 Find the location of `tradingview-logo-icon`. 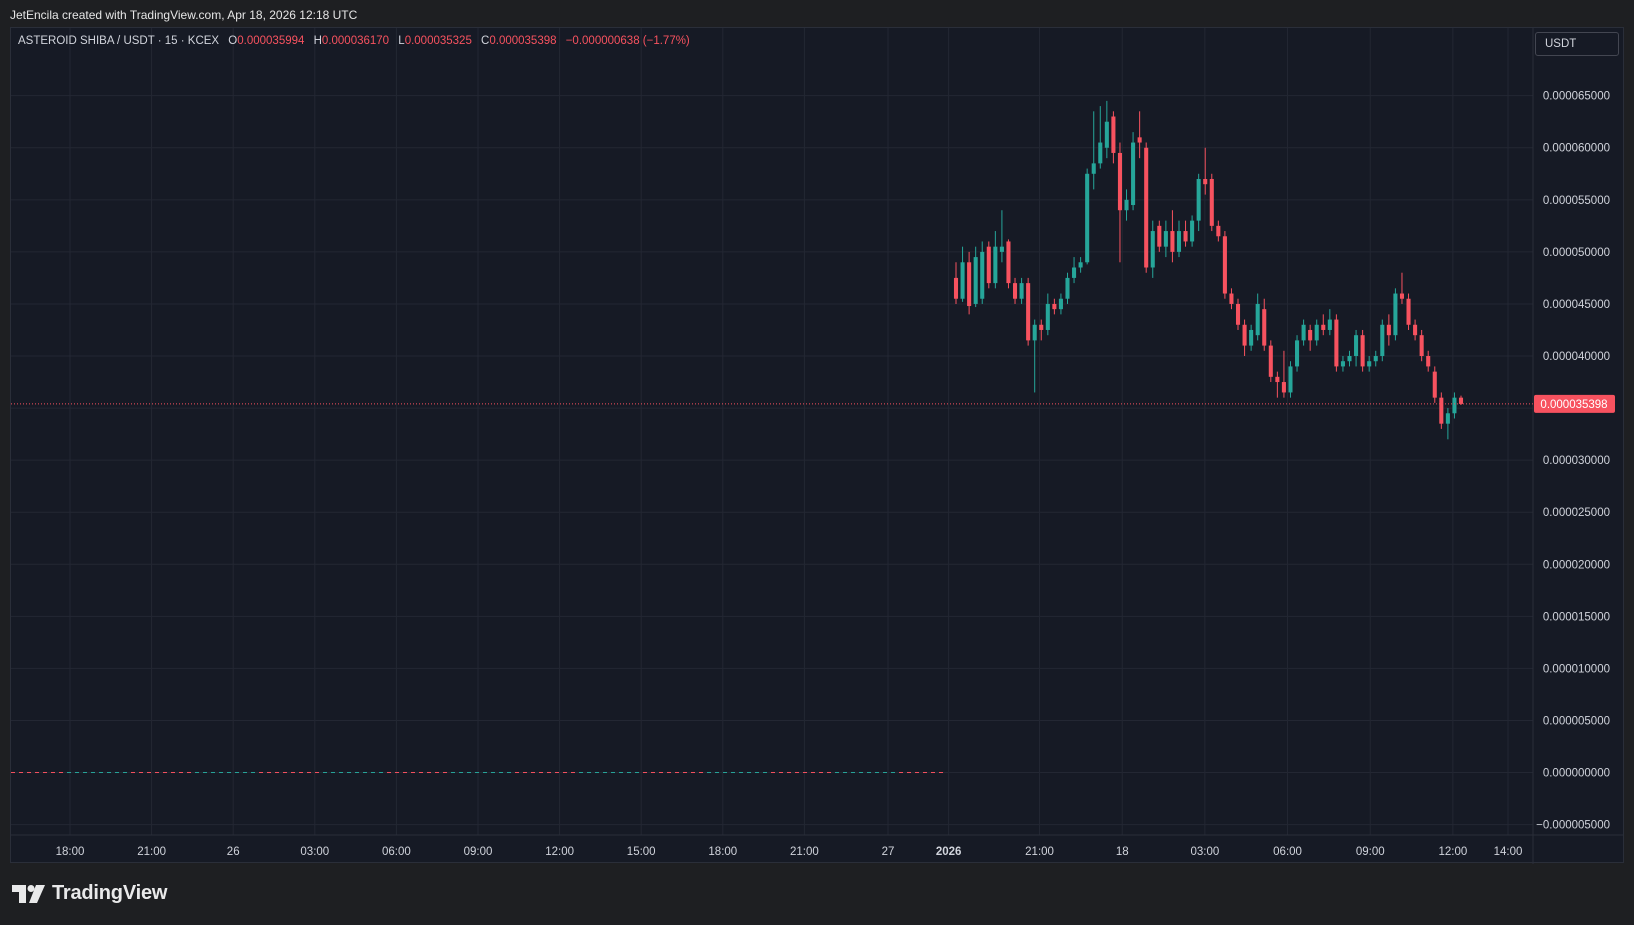

tradingview-logo-icon is located at coordinates (28, 893).